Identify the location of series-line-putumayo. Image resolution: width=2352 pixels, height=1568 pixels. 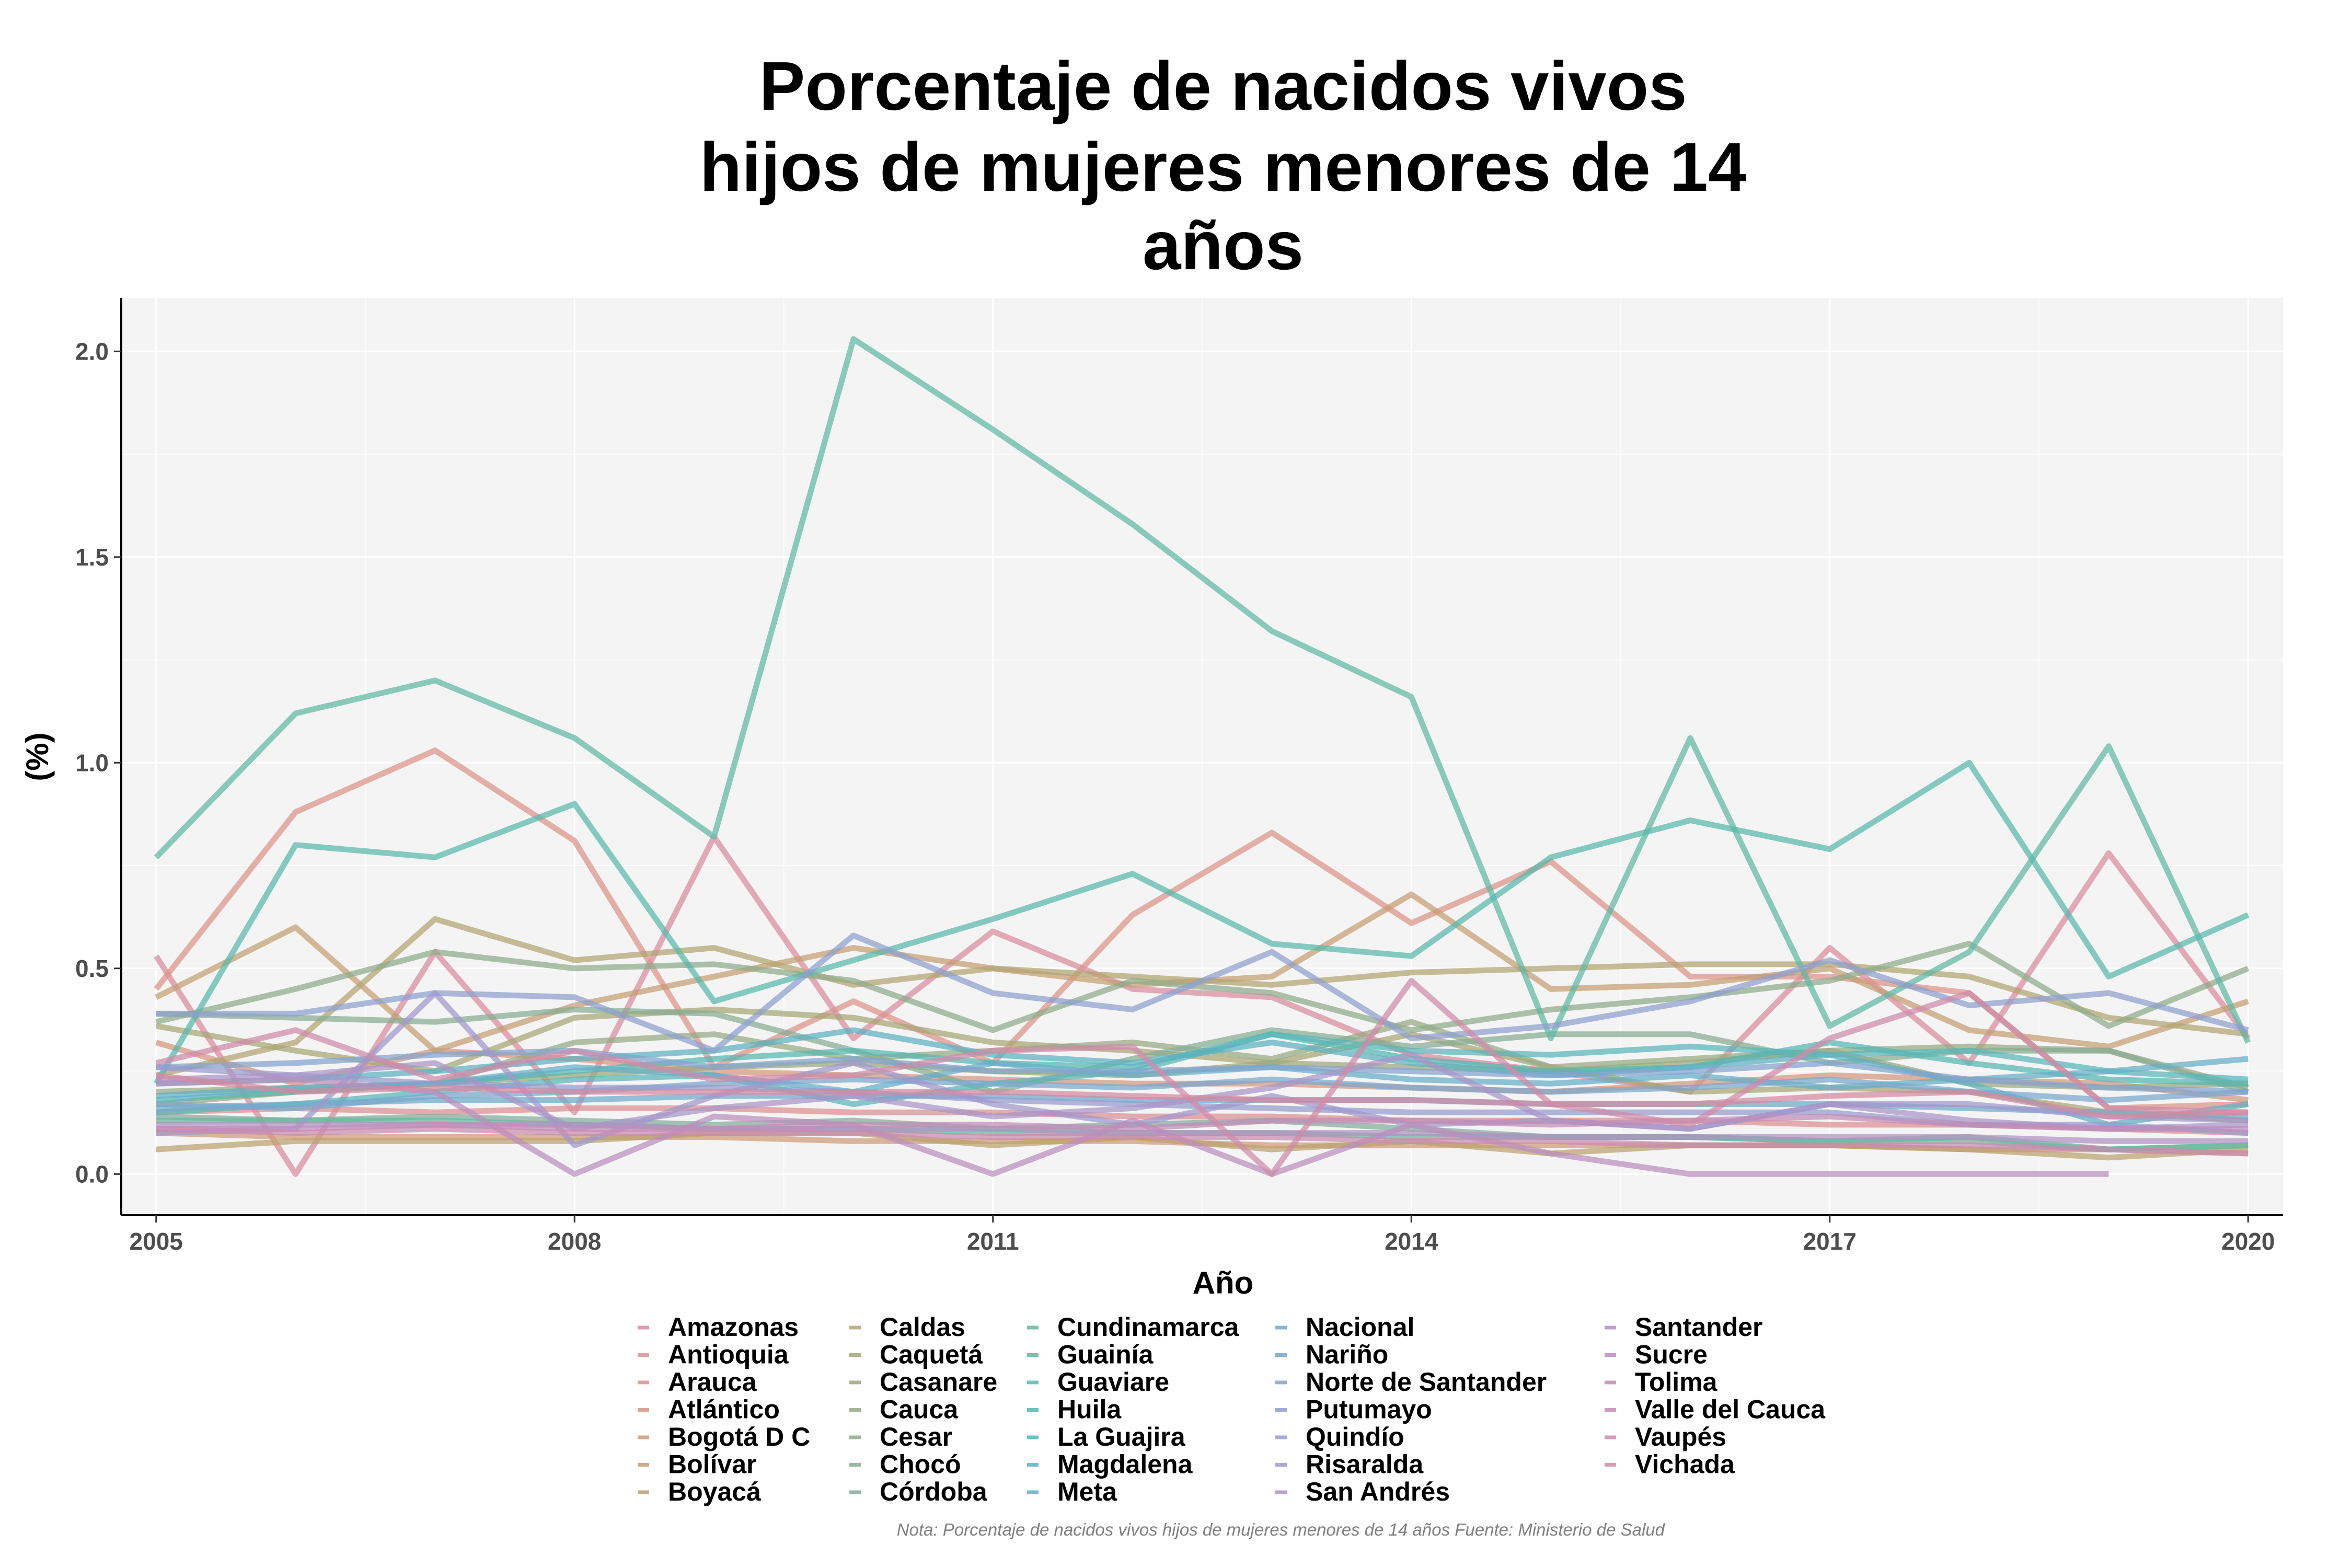
(1202, 993).